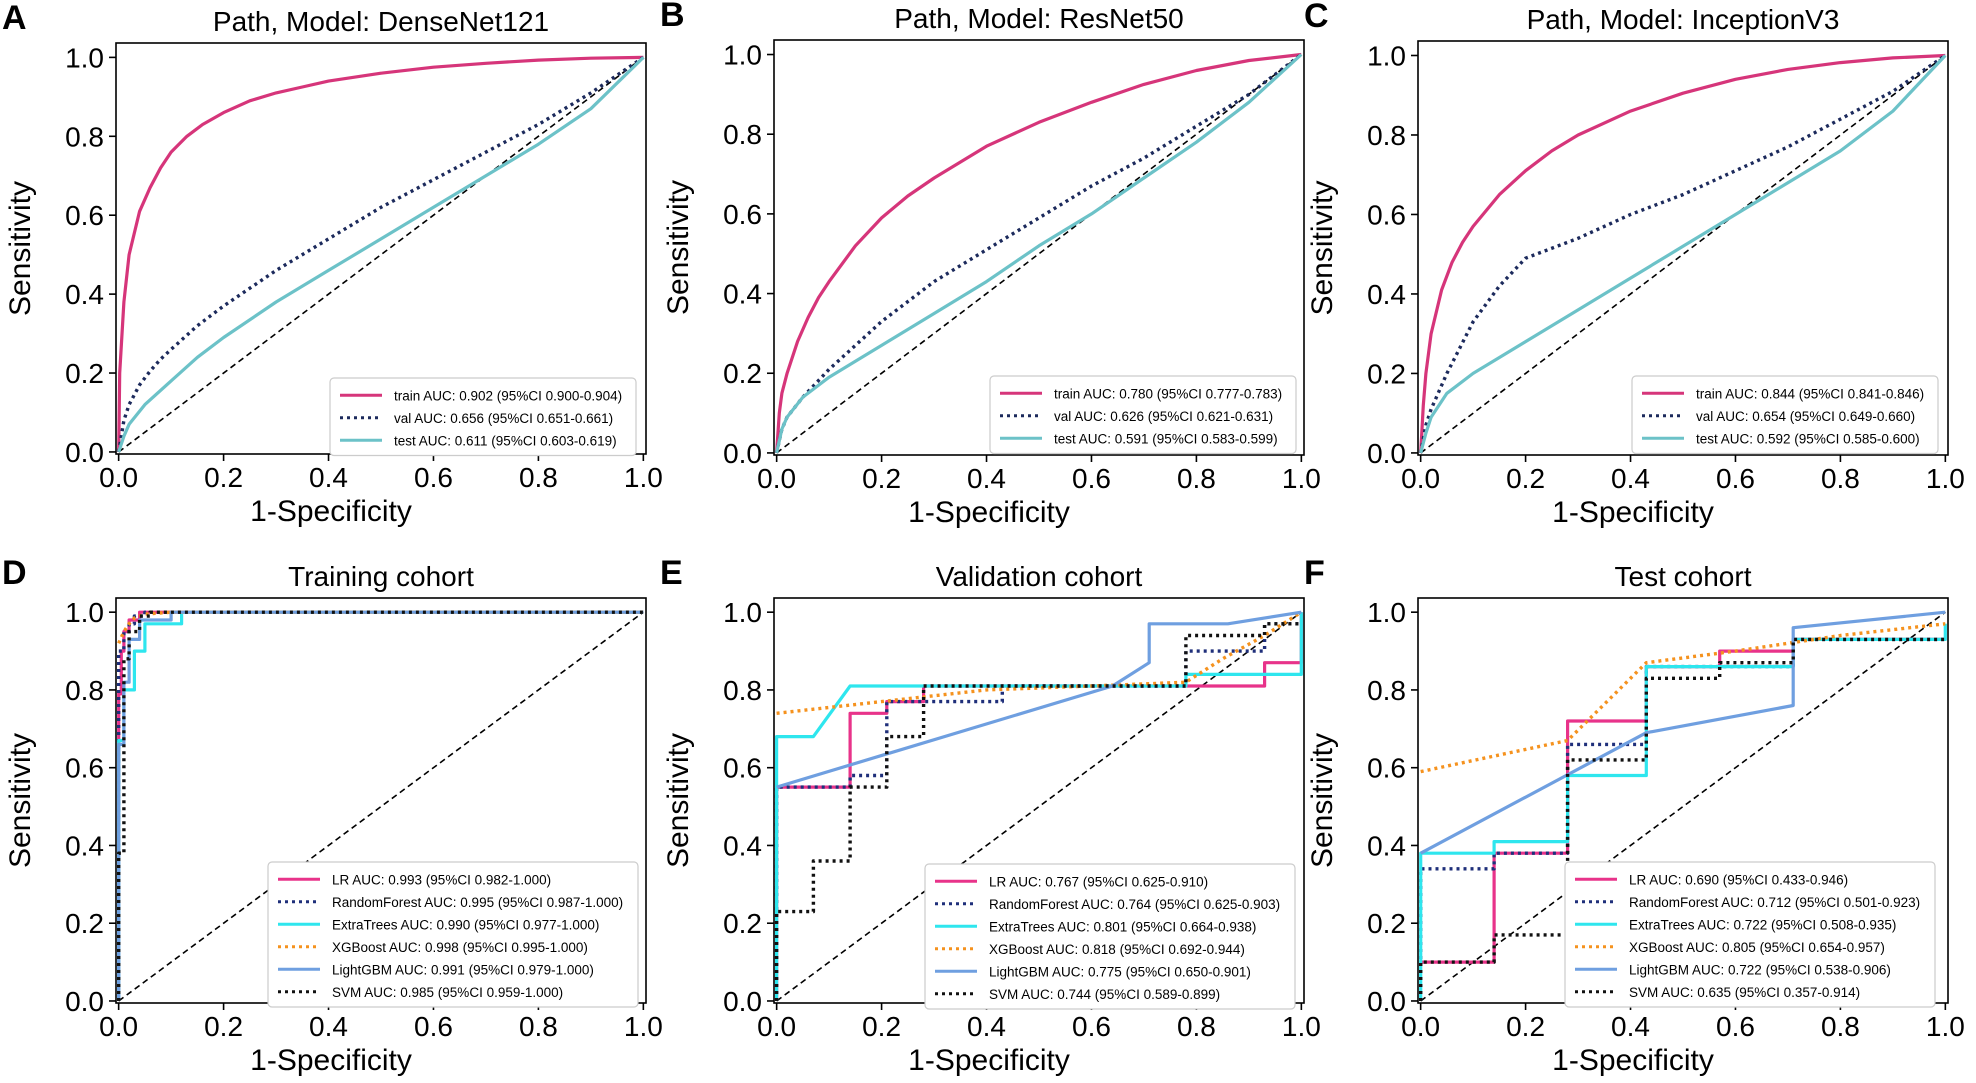 This screenshot has height=1083, width=1976. I want to click on panel-letter: A, so click(14, 18).